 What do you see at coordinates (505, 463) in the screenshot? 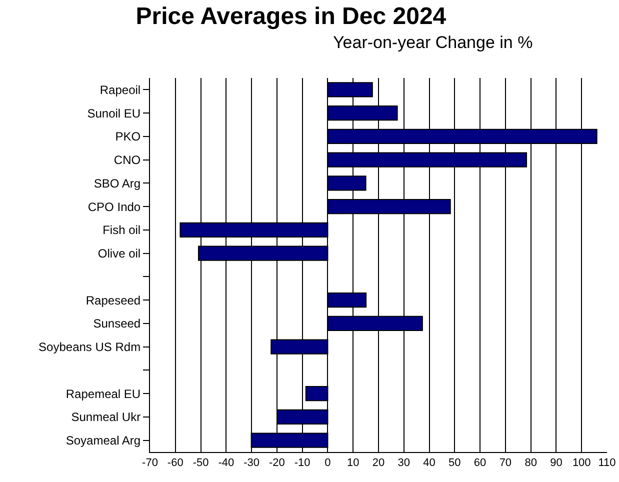
I see `x-tick-label: 70` at bounding box center [505, 463].